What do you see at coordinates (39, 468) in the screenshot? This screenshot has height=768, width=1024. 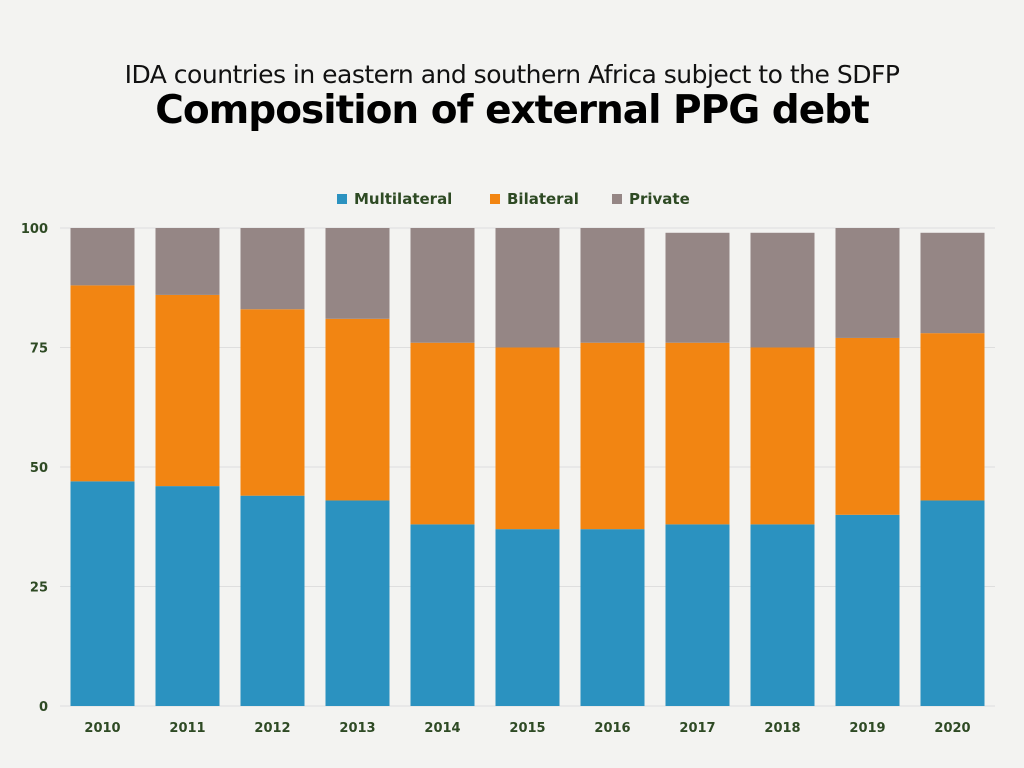 I see `y-tick-label: 50` at bounding box center [39, 468].